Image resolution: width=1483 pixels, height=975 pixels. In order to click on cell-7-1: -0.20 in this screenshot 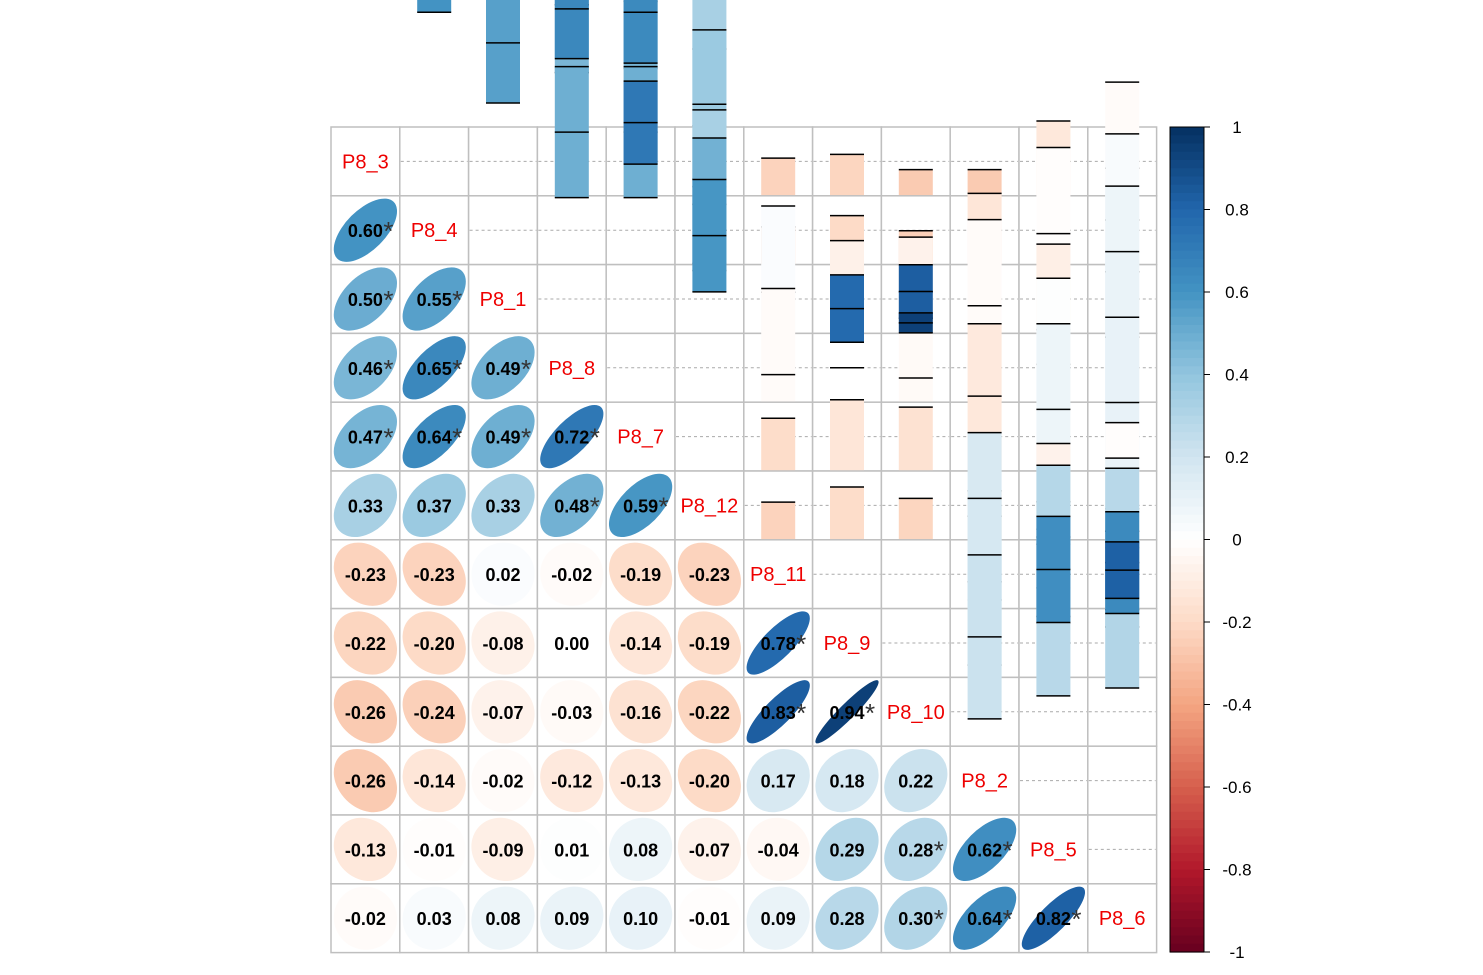, I will do `click(434, 643)`.